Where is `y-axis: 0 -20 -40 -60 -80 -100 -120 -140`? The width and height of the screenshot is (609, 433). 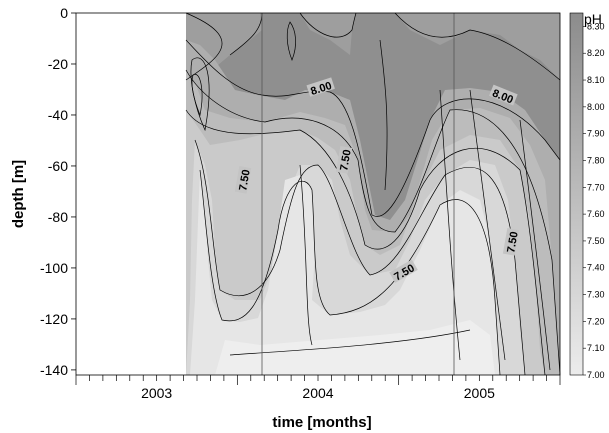
y-axis: 0 -20 -40 -60 -80 -100 -120 -140 is located at coordinates (58, 191).